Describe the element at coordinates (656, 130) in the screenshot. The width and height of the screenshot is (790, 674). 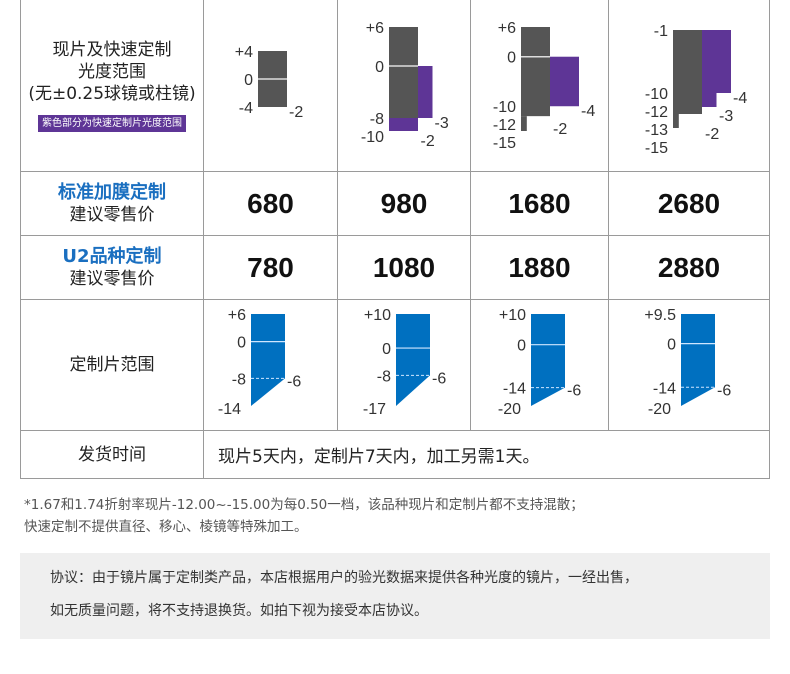
I see `sphere-label: -13` at that location.